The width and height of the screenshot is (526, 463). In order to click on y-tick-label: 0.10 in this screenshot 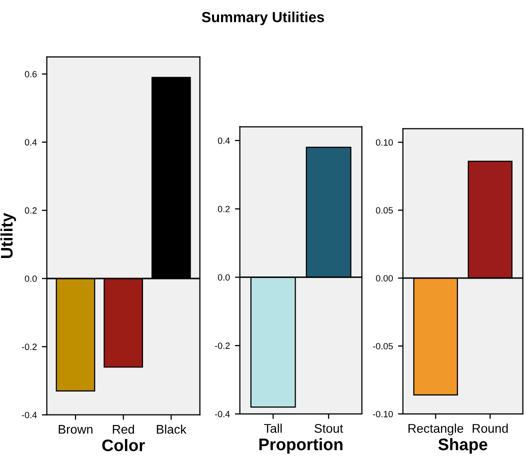, I will do `click(384, 142)`.